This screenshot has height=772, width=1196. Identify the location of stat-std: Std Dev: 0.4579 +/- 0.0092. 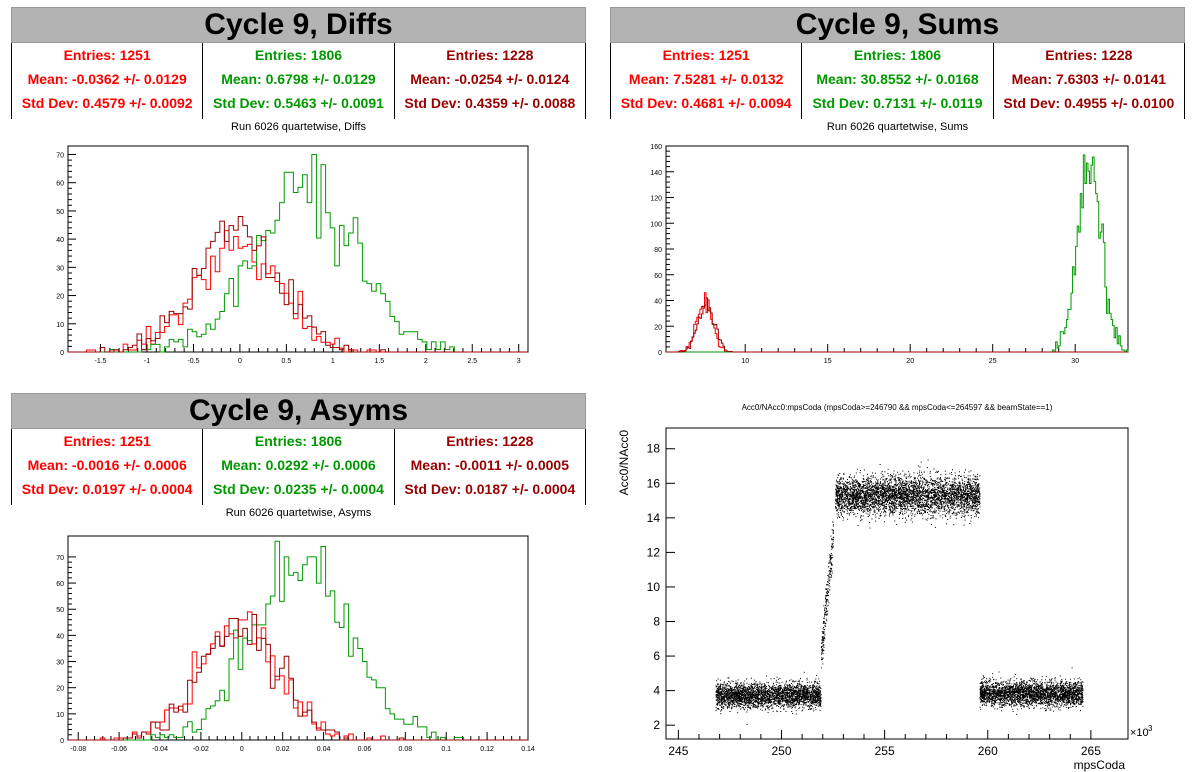
(107, 103).